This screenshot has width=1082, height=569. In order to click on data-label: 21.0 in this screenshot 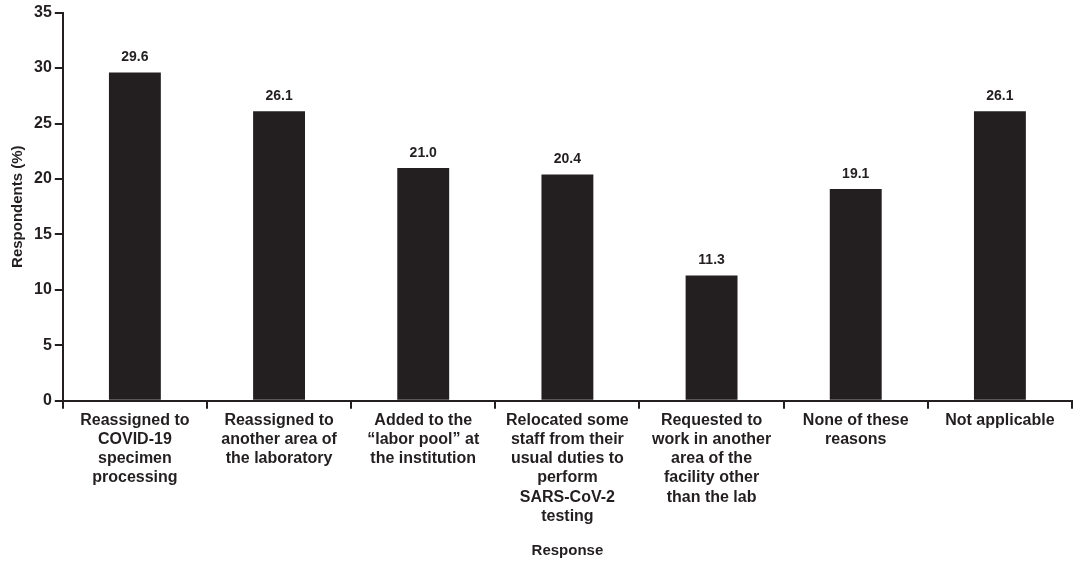, I will do `click(423, 151)`.